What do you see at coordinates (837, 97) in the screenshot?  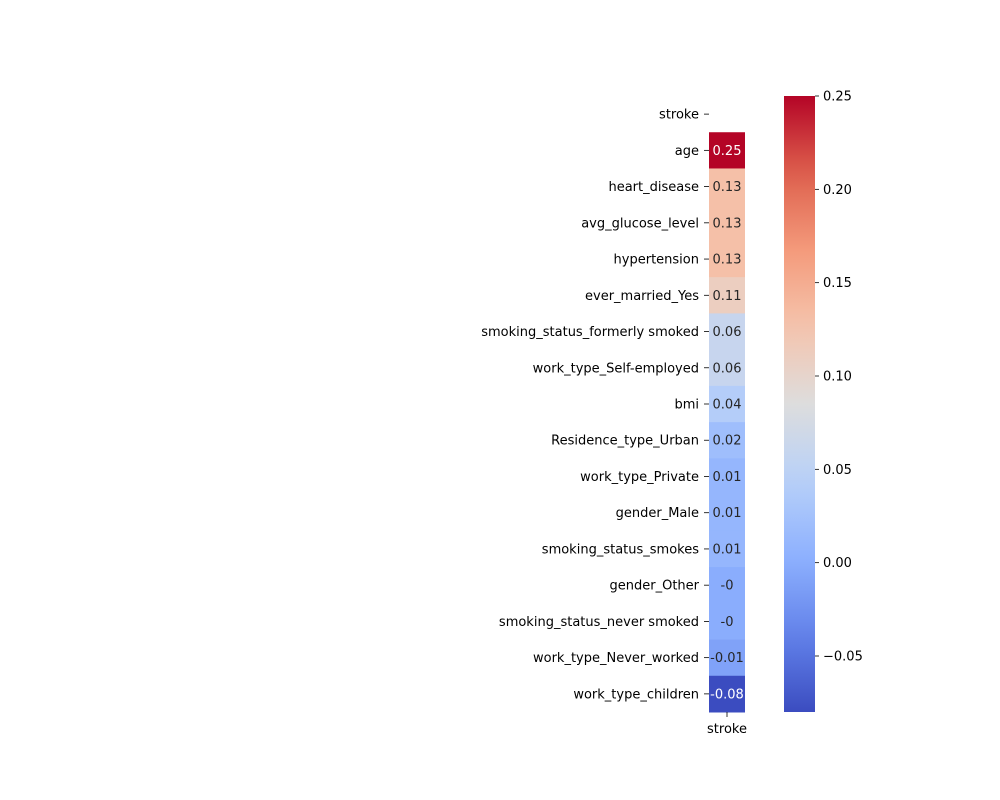 I see `colorbar-tick-label: 0.25` at bounding box center [837, 97].